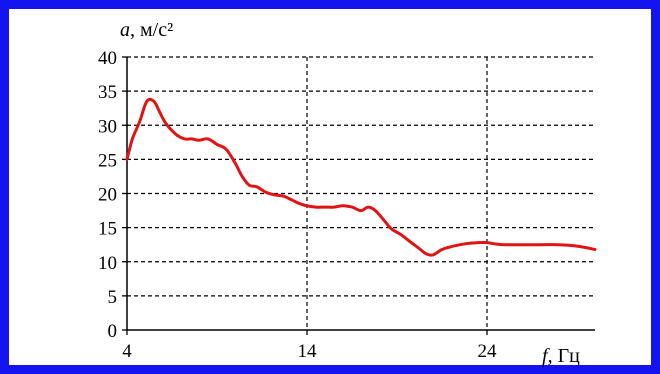 This screenshot has height=374, width=660. Describe the element at coordinates (107, 263) in the screenshot. I see `y-tick-label: 10` at that location.